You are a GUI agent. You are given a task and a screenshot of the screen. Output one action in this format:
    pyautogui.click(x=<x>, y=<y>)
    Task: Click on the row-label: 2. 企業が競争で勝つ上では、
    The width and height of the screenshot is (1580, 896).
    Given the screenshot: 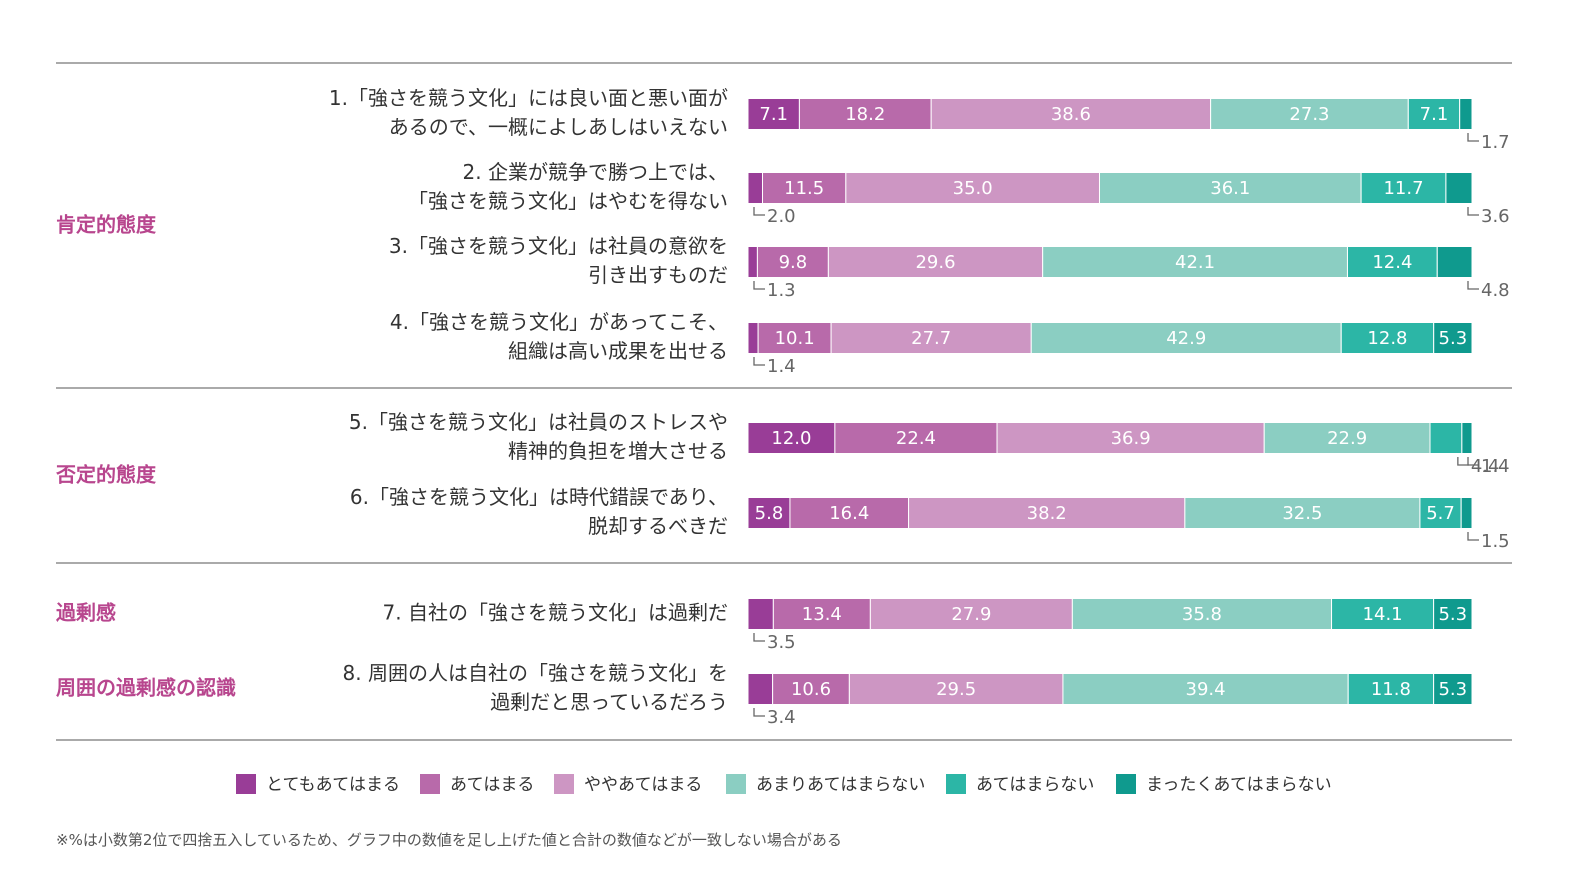 What is the action you would take?
    pyautogui.click(x=595, y=172)
    